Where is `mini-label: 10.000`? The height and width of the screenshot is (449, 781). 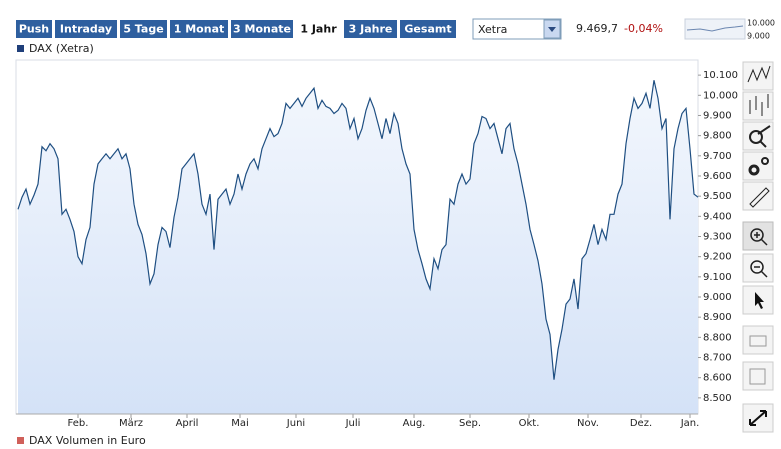
mini-label: 10.000 is located at coordinates (761, 23).